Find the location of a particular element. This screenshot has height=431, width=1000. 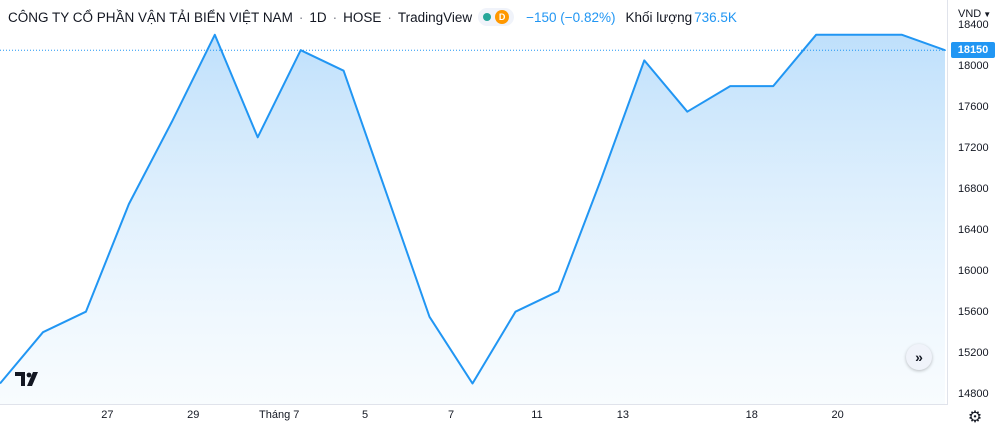

volume-value: 736.5K is located at coordinates (715, 17).